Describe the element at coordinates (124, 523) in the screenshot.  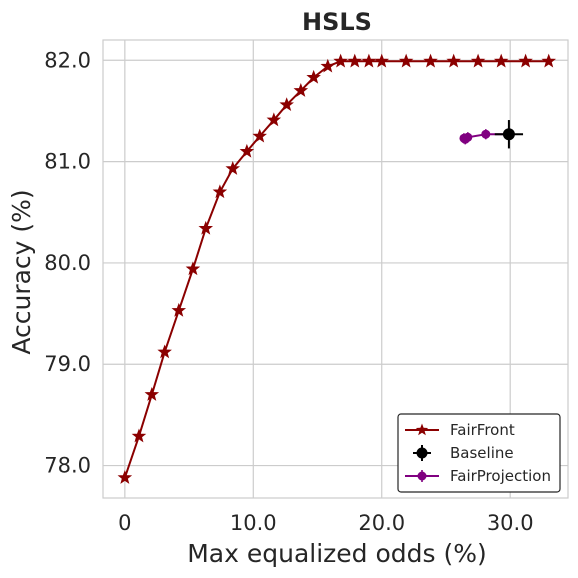
I see `x-tick-label: 0` at that location.